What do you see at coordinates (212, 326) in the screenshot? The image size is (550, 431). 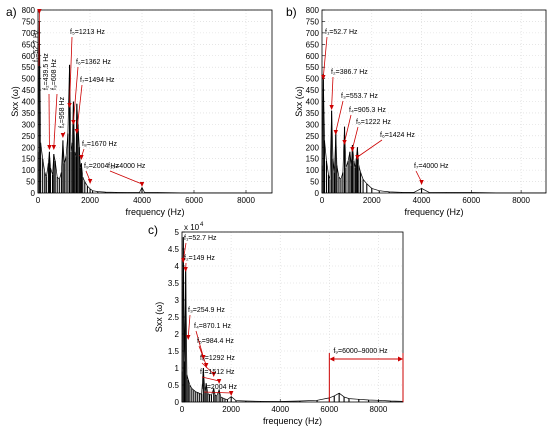 I see `peak-label: f₄=870.1 Hz` at bounding box center [212, 326].